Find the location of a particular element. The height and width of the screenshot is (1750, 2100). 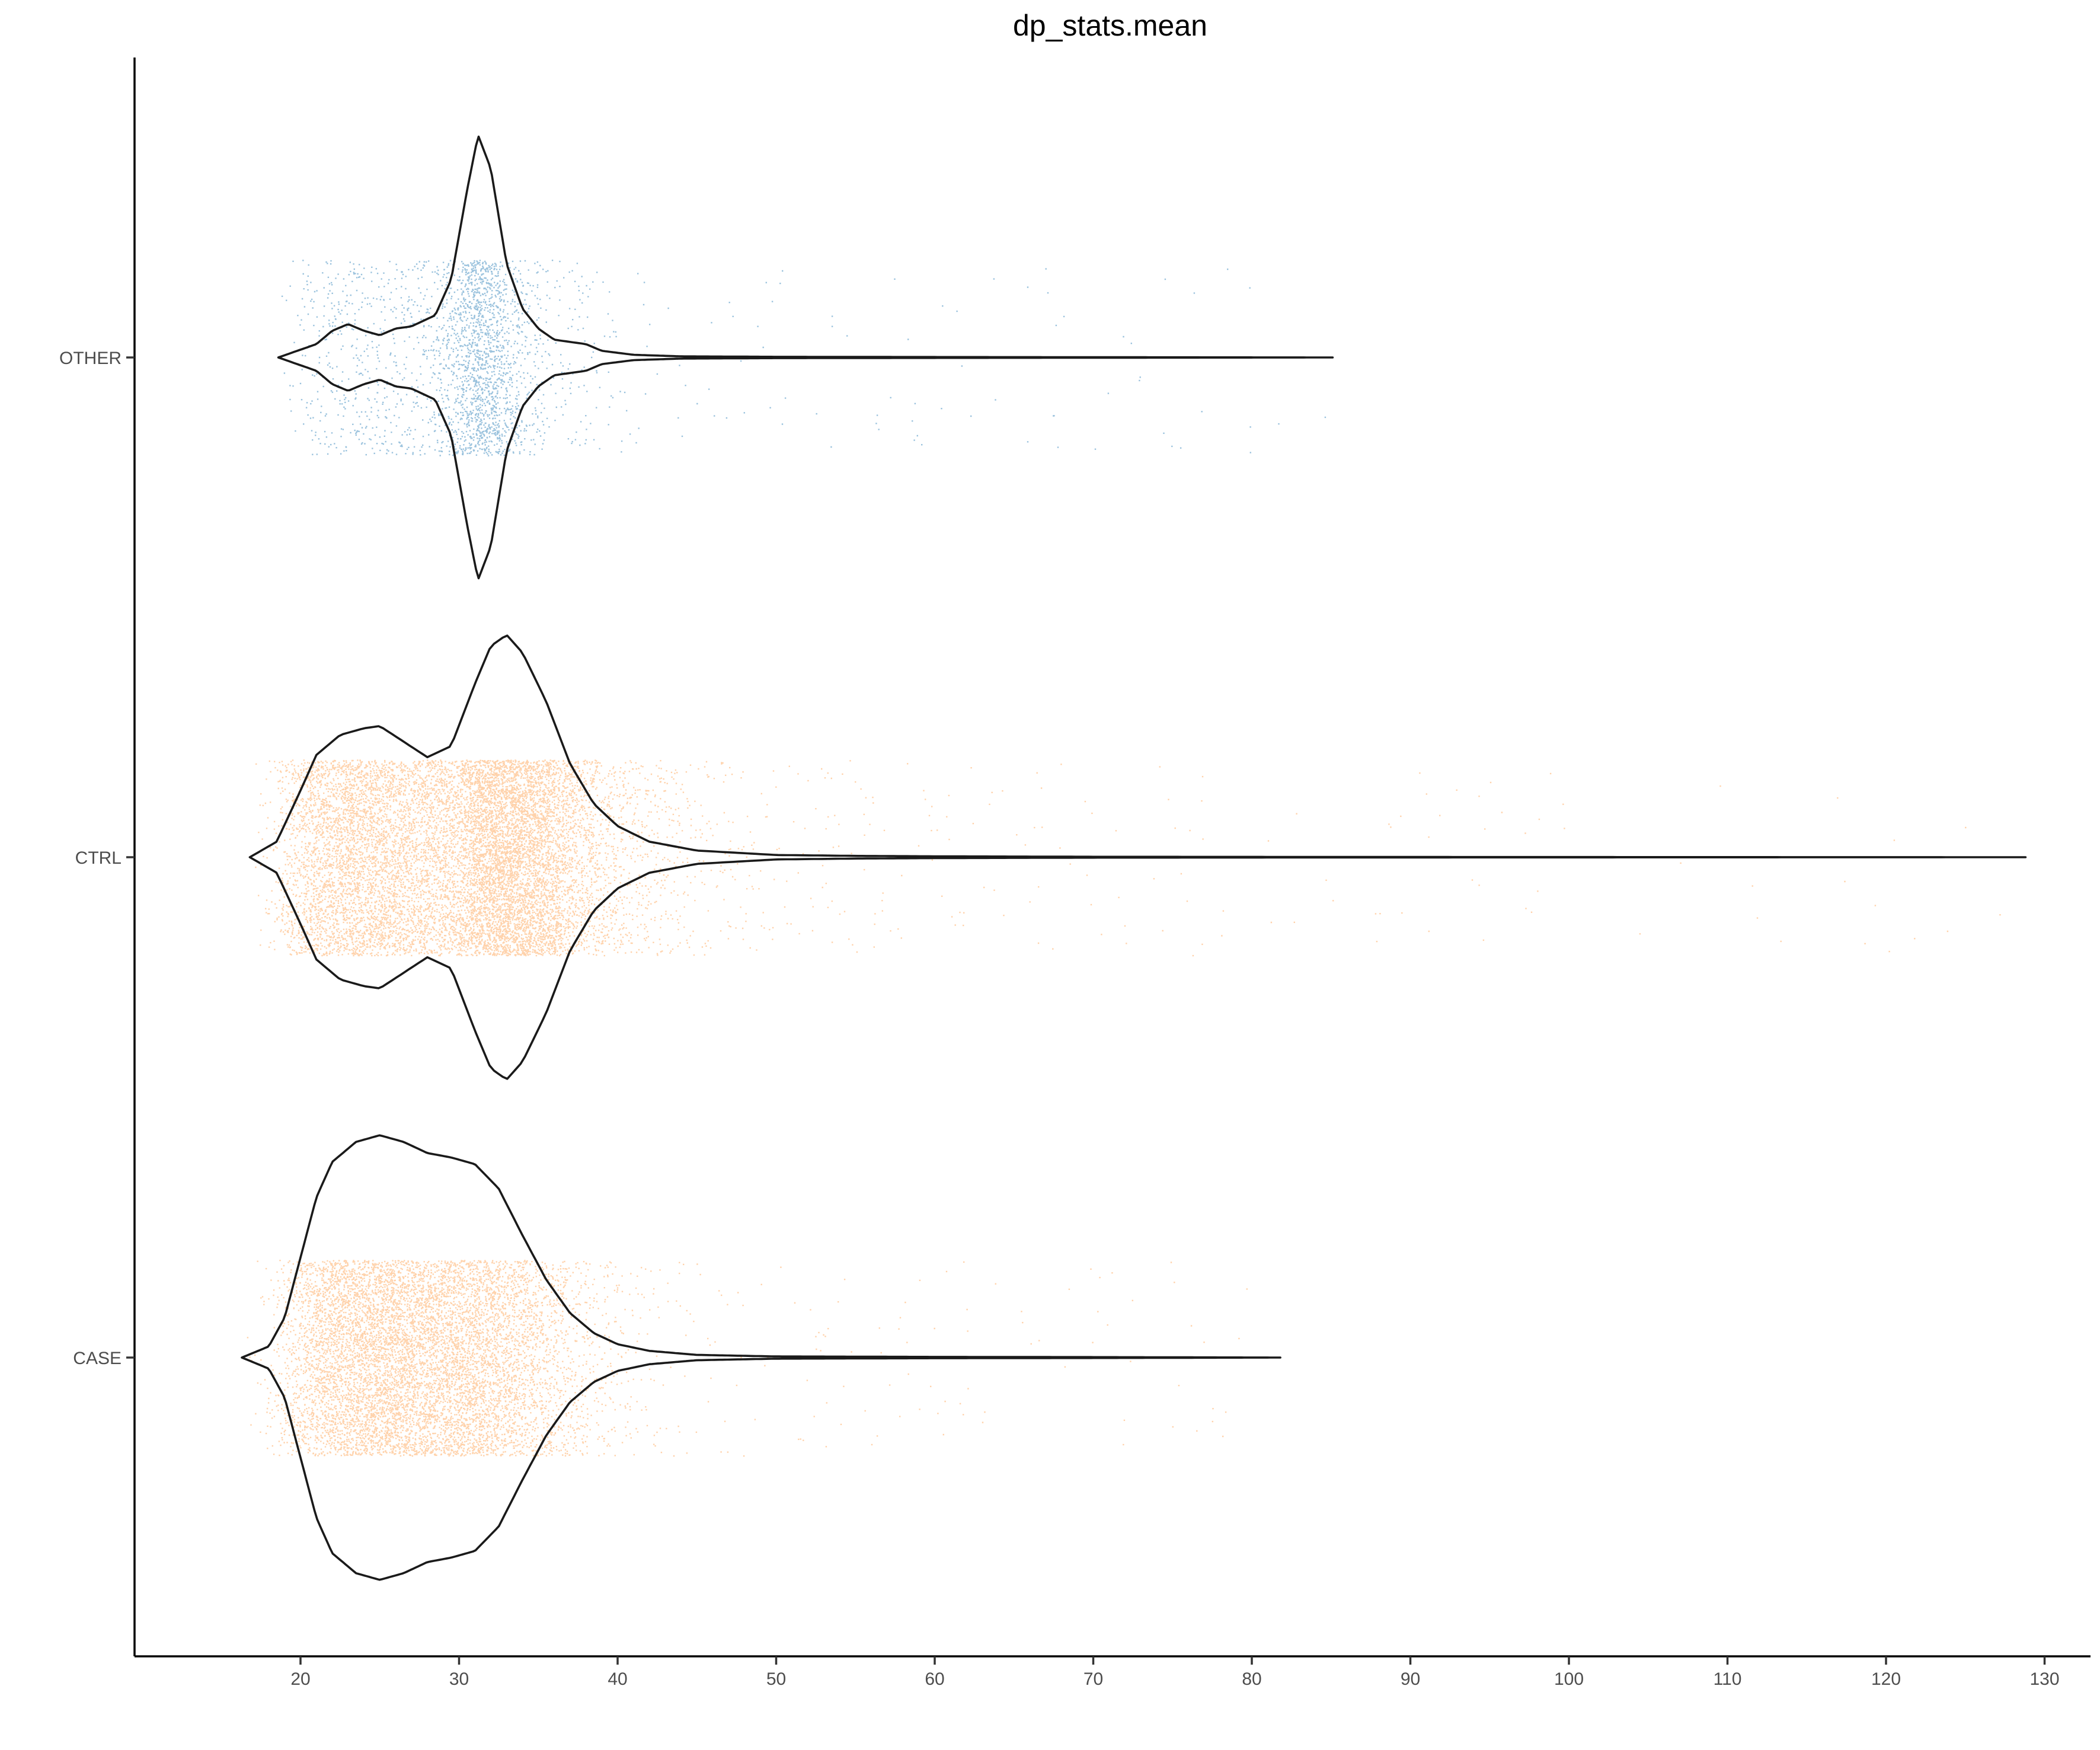

x-tick-label: 60 is located at coordinates (934, 1679).